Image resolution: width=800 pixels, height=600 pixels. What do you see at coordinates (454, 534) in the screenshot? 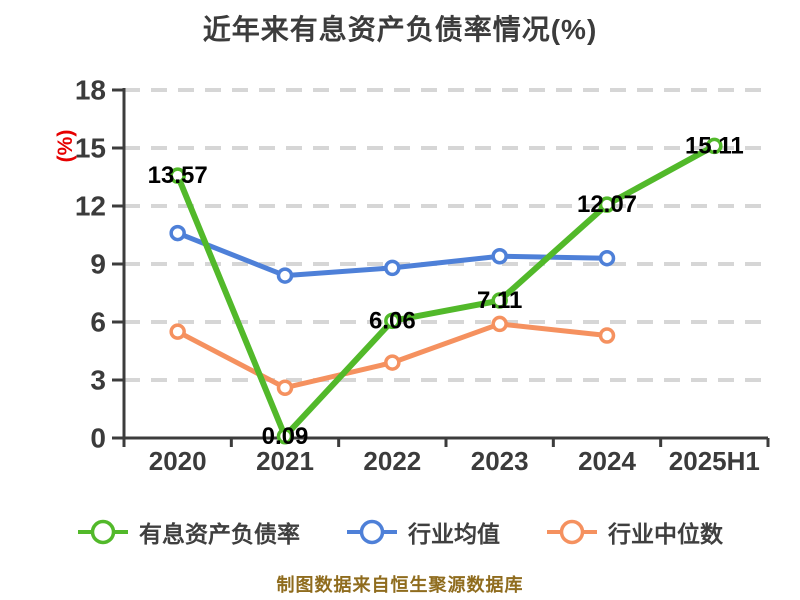
I see `legend-label: 行业均值` at bounding box center [454, 534].